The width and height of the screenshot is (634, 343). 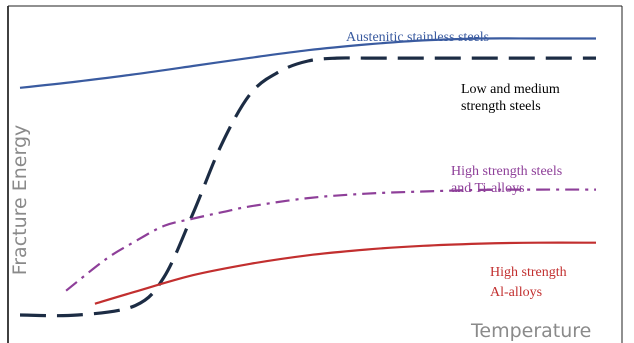 I want to click on x-axis-label: Temperature, so click(x=530, y=331).